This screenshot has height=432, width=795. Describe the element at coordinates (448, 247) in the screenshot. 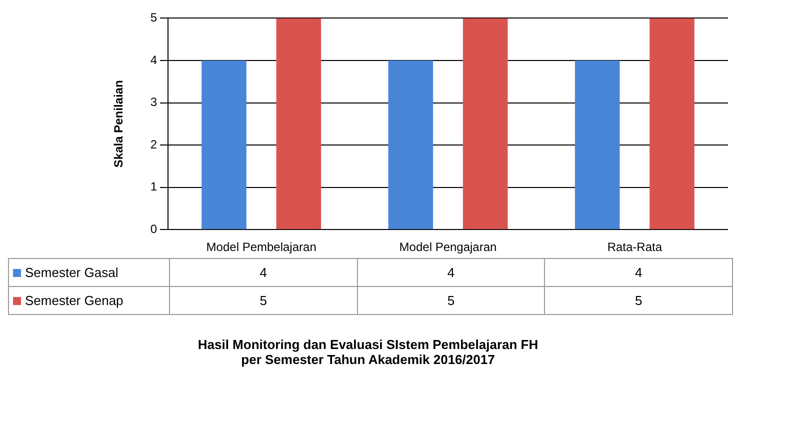

I see `x-tick-label: Model Pengajaran` at that location.